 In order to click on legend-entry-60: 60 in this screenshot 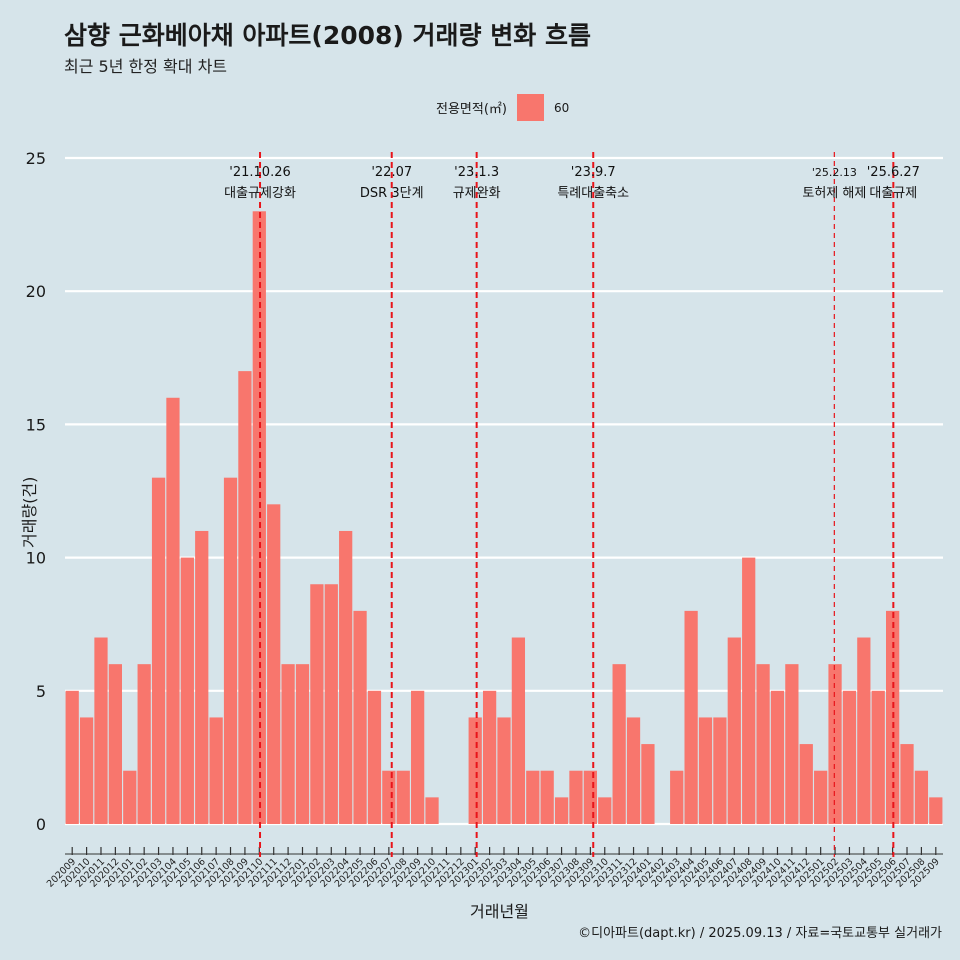, I will do `click(561, 107)`.